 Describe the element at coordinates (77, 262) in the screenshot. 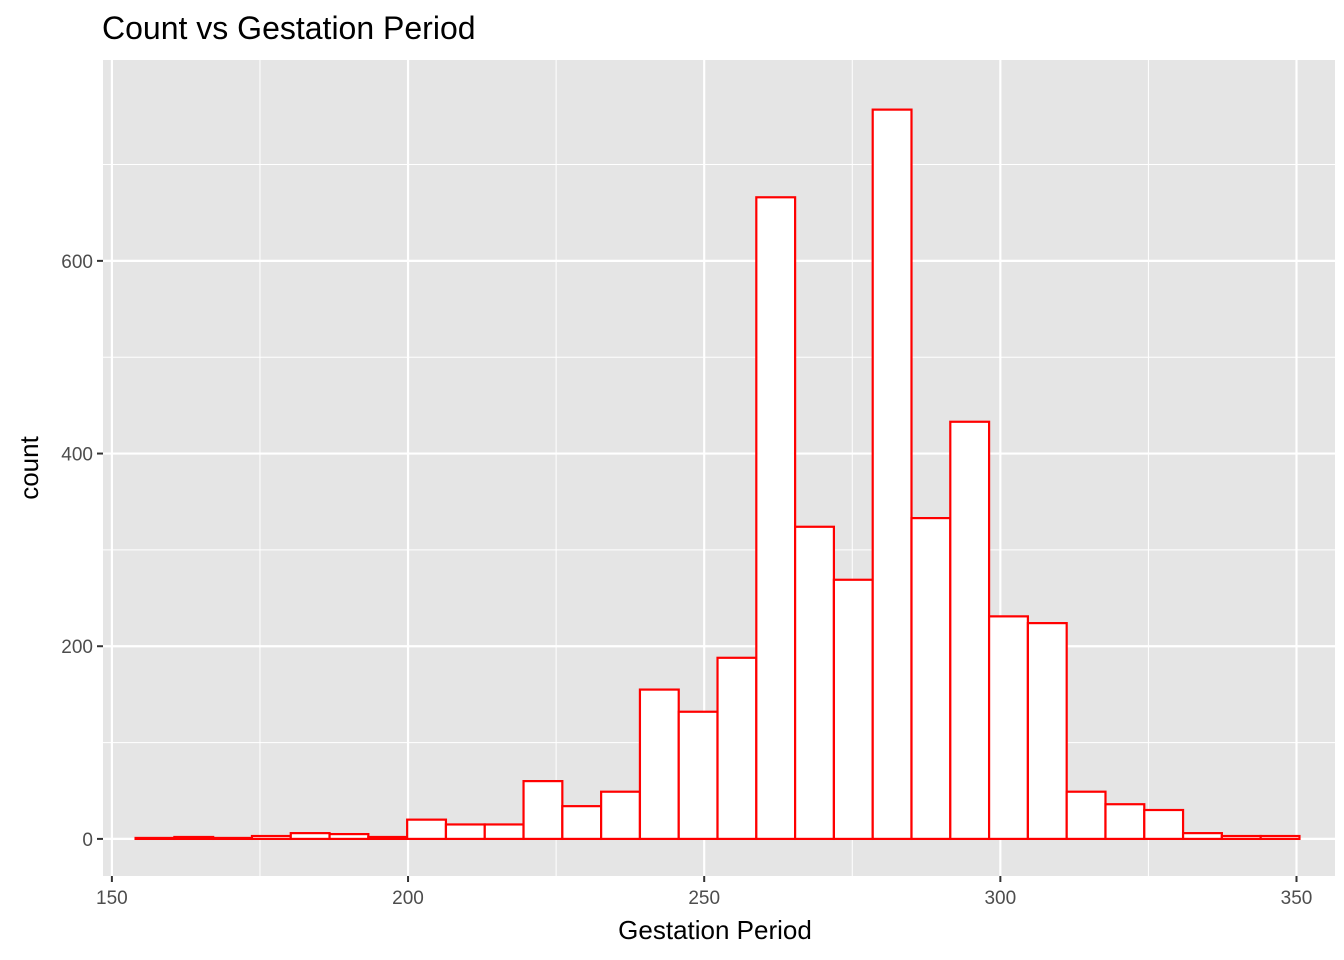

I see `y-tick-label: 600` at that location.